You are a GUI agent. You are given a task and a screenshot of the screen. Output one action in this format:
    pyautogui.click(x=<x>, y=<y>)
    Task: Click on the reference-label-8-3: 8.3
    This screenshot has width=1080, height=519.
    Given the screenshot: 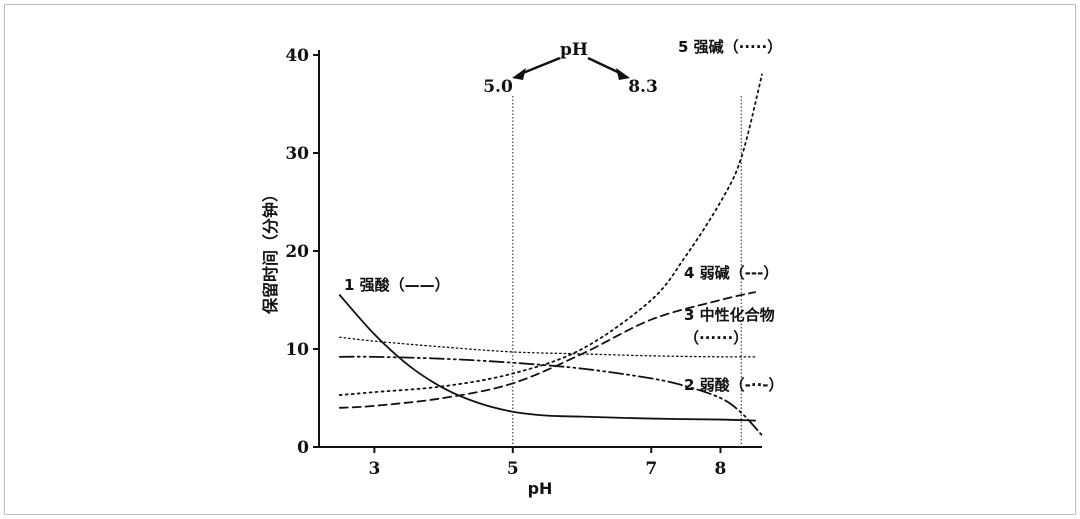 What is the action you would take?
    pyautogui.click(x=643, y=87)
    